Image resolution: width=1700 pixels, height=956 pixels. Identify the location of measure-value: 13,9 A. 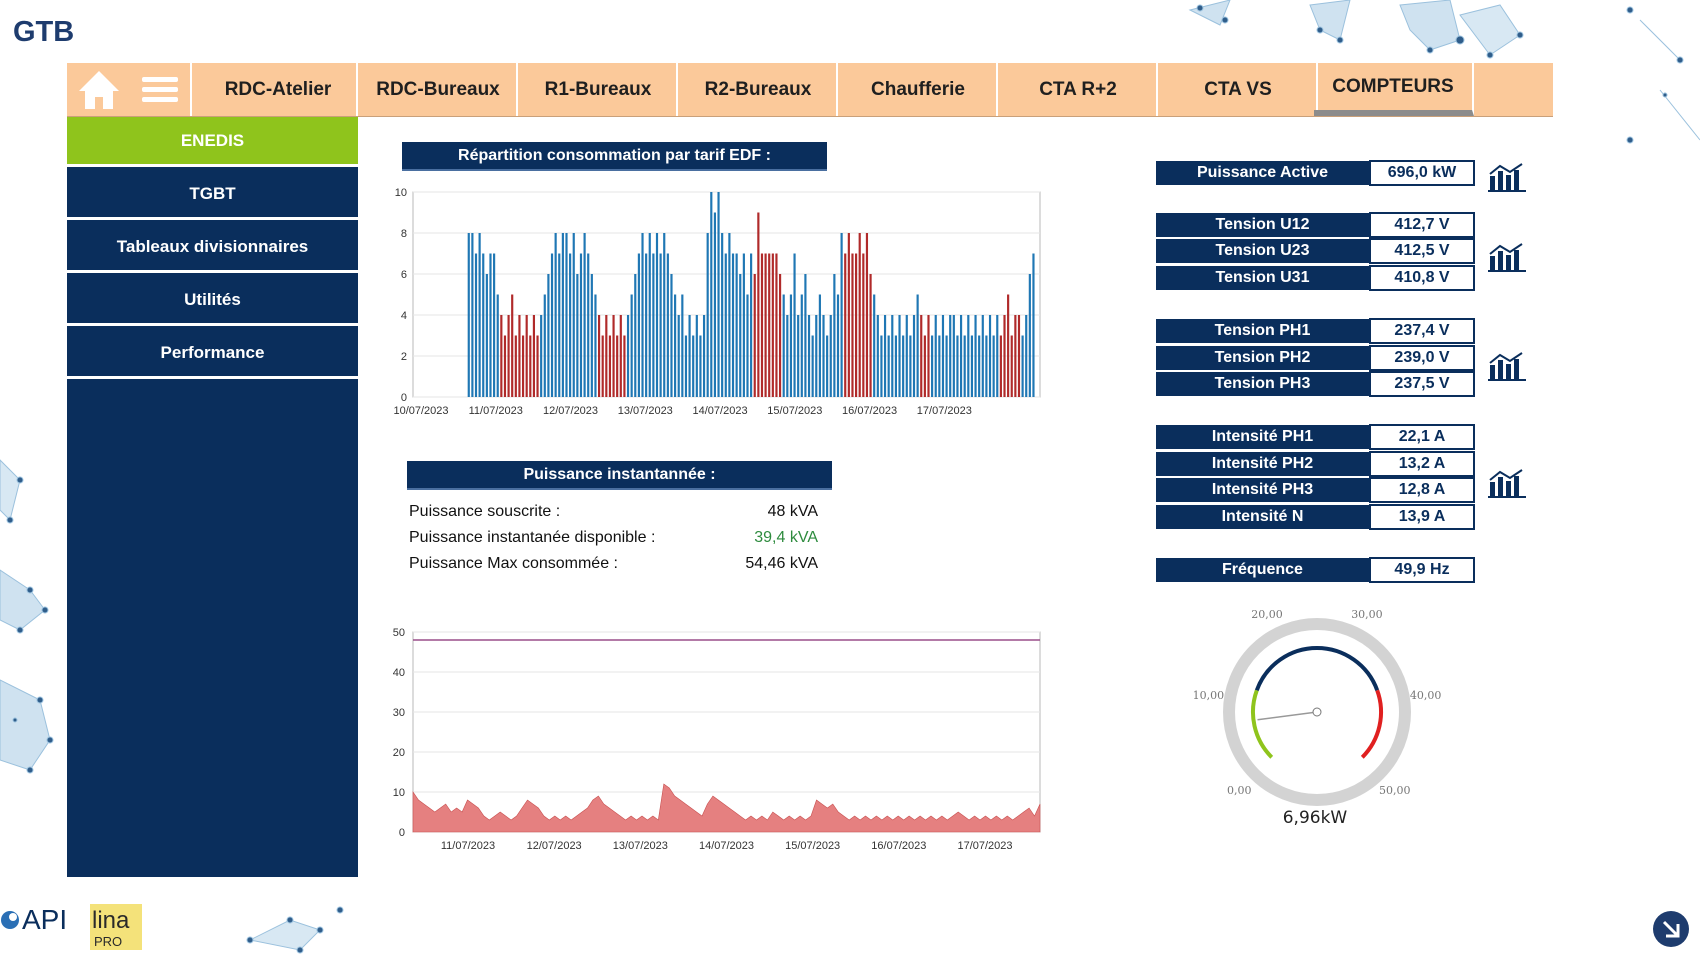
(1422, 517).